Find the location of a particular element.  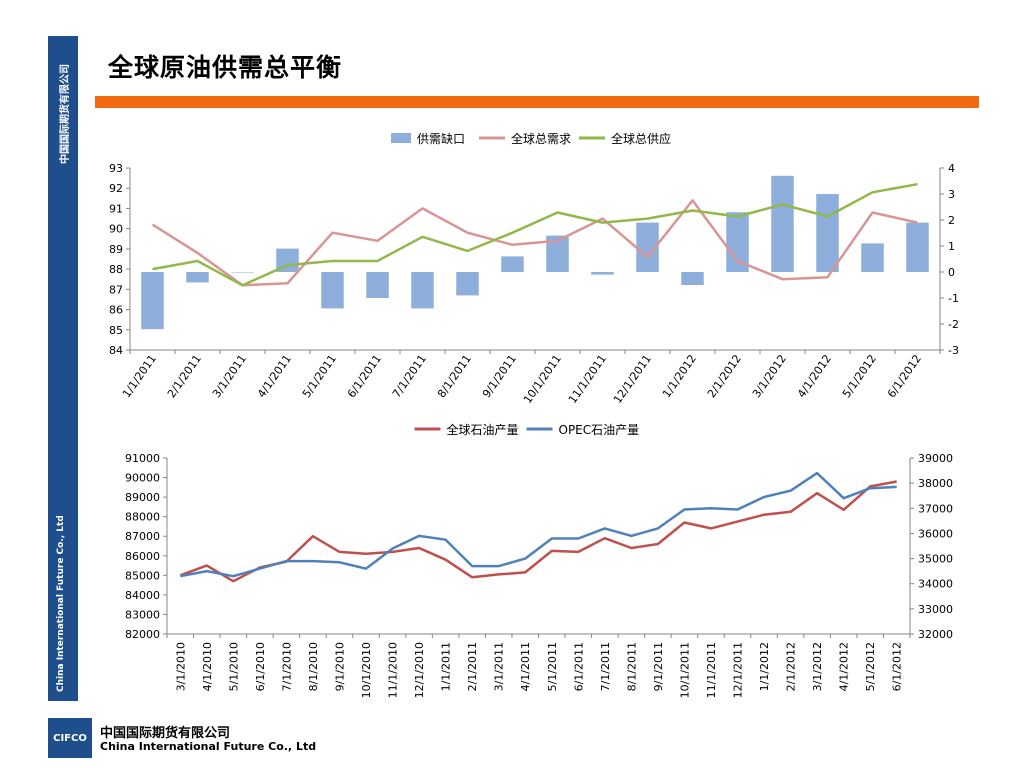

left-axis-tick-label: 86000 is located at coordinates (142, 556).